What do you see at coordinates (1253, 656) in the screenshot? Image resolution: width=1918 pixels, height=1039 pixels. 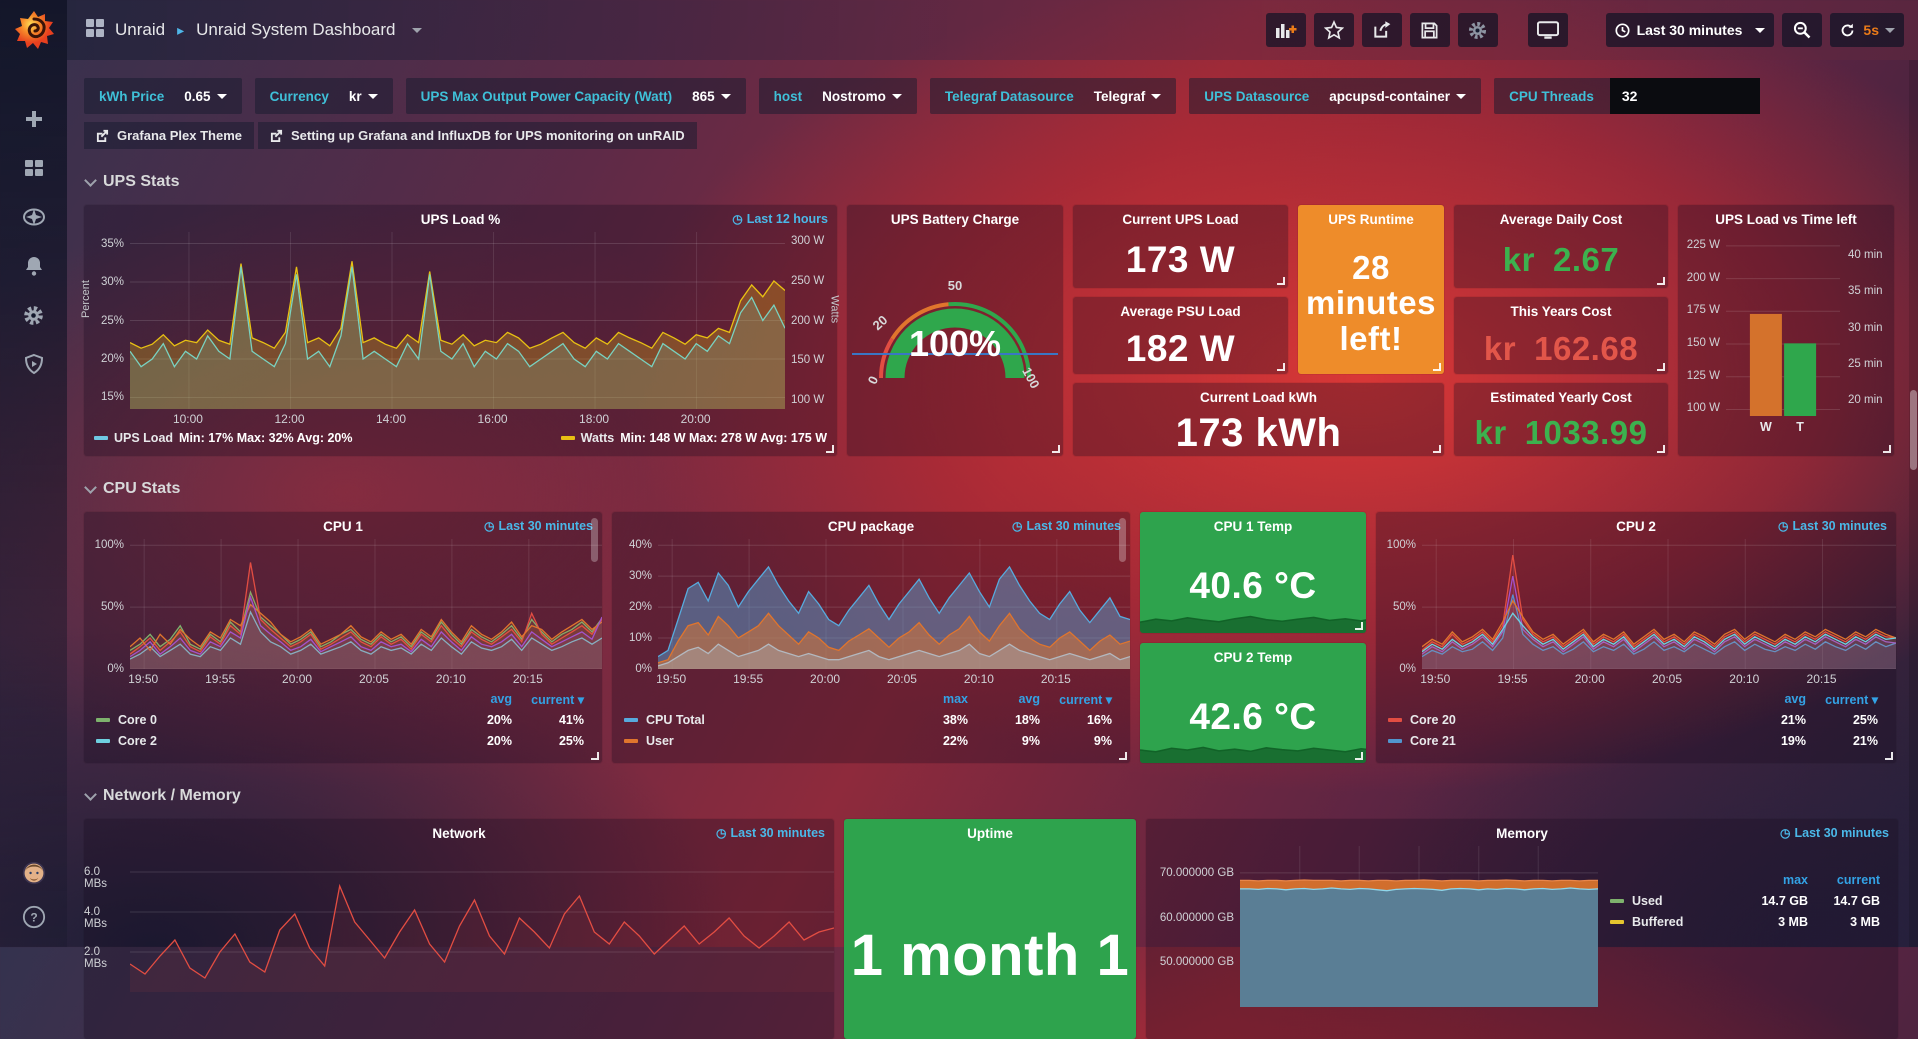 I see `panel-title: CPU 2 Temp` at bounding box center [1253, 656].